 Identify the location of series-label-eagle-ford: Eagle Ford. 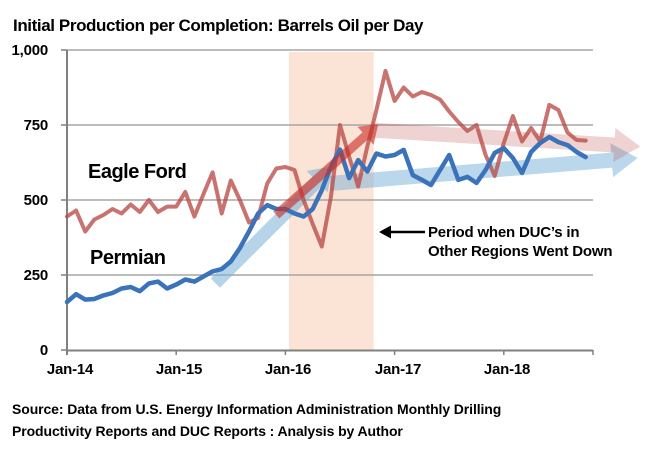
(137, 172).